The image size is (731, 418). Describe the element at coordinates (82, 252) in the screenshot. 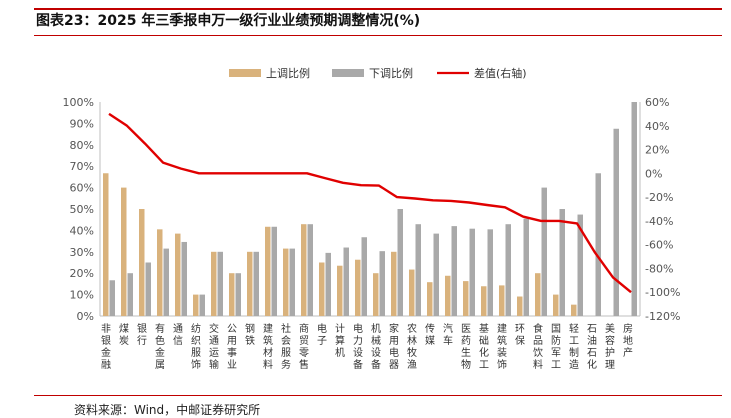

I see `left-tick-label: 30%` at that location.